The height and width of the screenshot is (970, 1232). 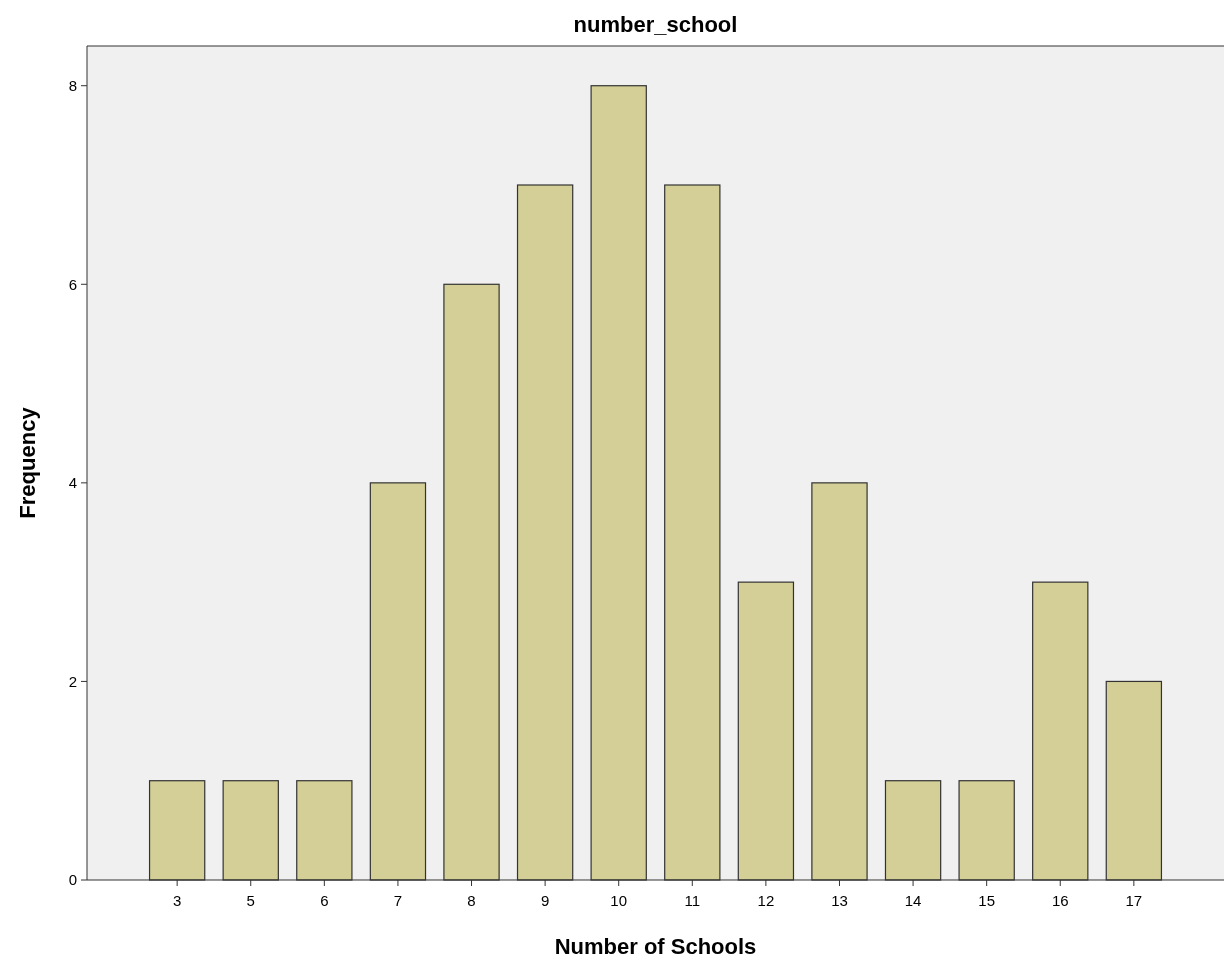 What do you see at coordinates (72, 880) in the screenshot?
I see `y-tick-label: 0` at bounding box center [72, 880].